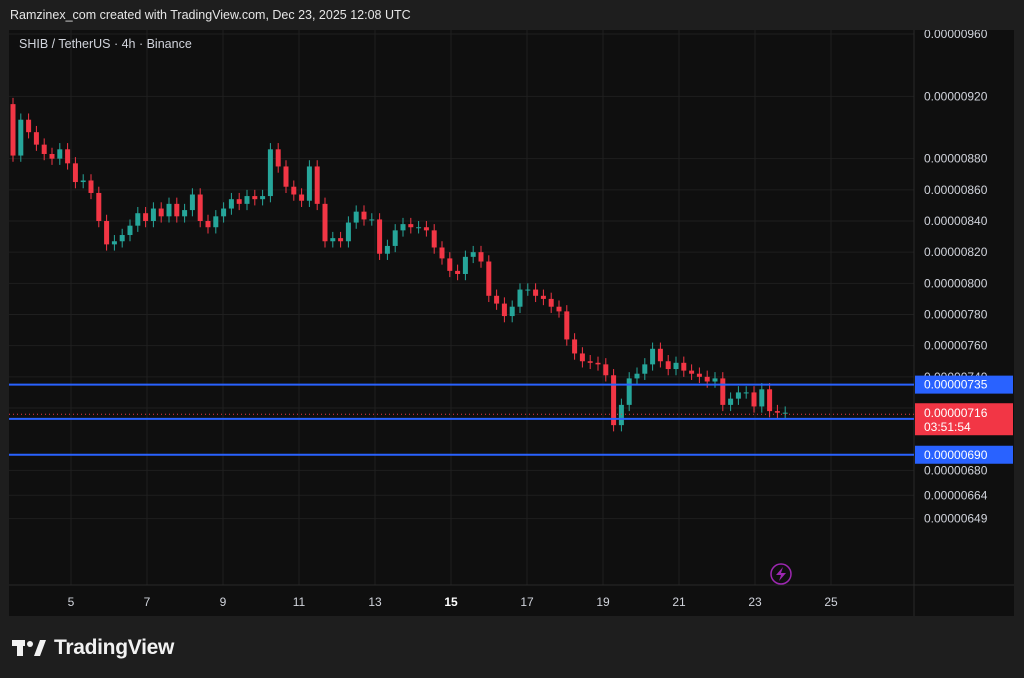  Describe the element at coordinates (956, 315) in the screenshot. I see `y-tick-label: 0.00000780` at that location.